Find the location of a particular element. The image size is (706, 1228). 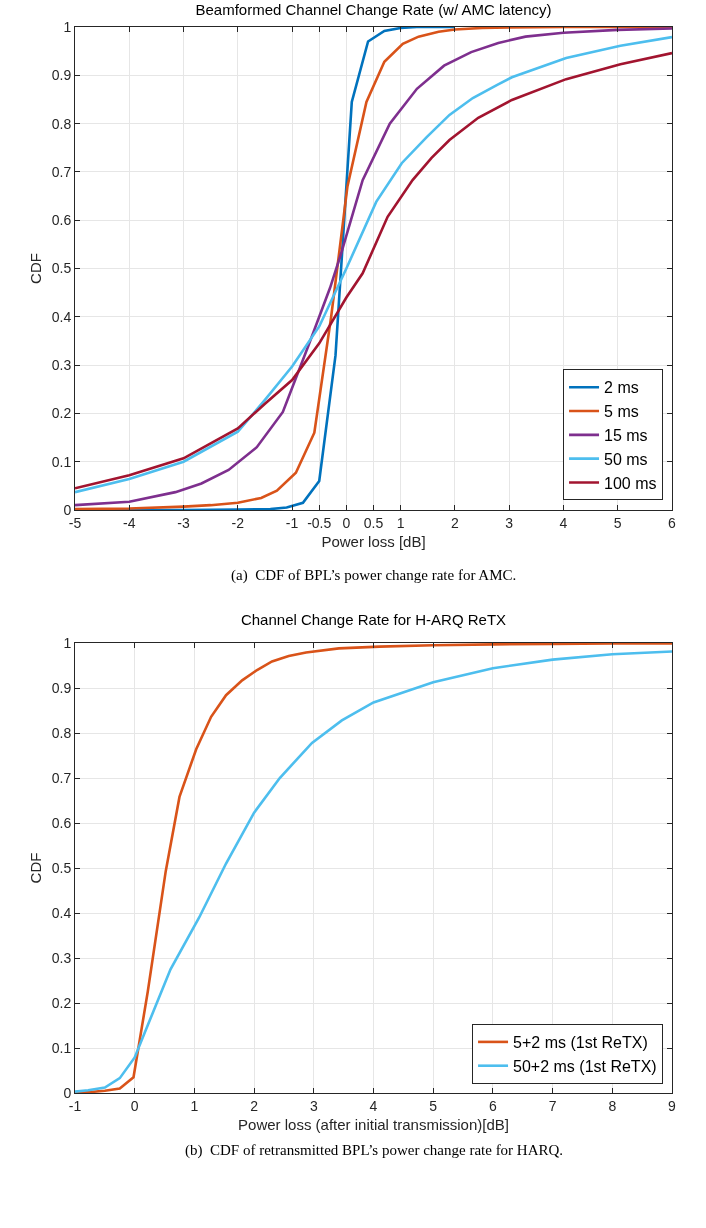

x-tick-label: -4 is located at coordinates (129, 522).